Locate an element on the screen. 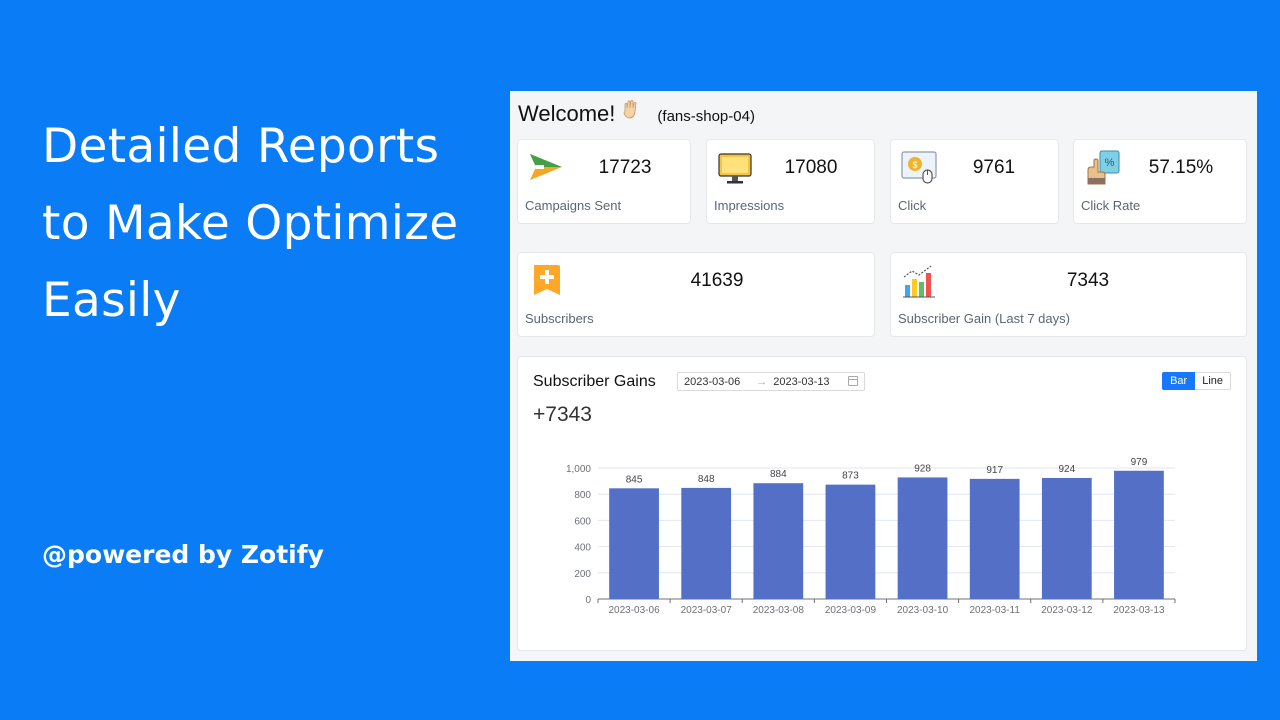 The width and height of the screenshot is (1280, 720). headline-line-2: to Make Optimize is located at coordinates (250, 223).